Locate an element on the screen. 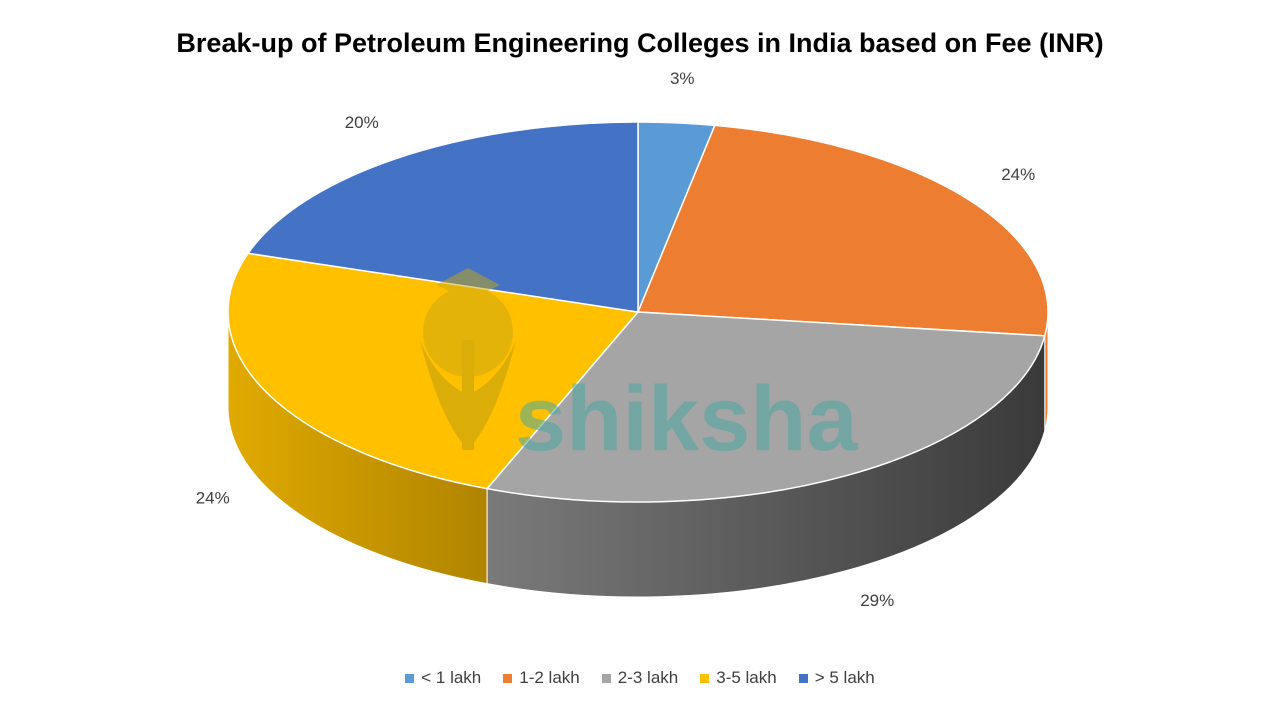 The width and height of the screenshot is (1280, 720). legend: < 1 lakh 1-2 lakh 2-3 lakh 3-5 lakh > 5 lakh is located at coordinates (640, 678).